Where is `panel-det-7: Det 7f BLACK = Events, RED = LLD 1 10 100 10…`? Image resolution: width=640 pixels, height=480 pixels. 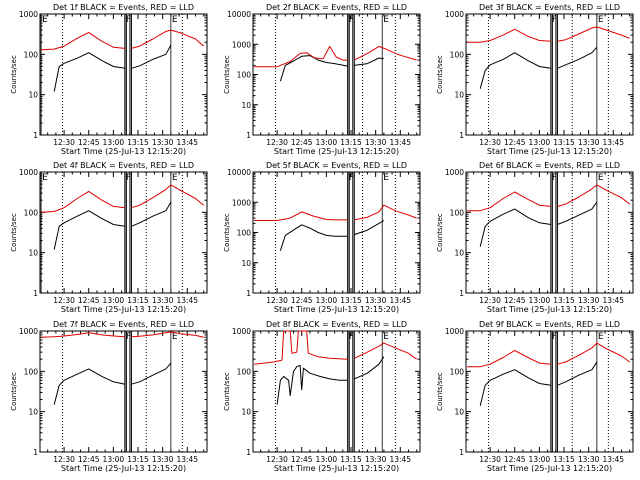
panel-det-7: Det 7f BLACK = Events, RED = LLD 1 10 100 10… is located at coordinates (109, 396).